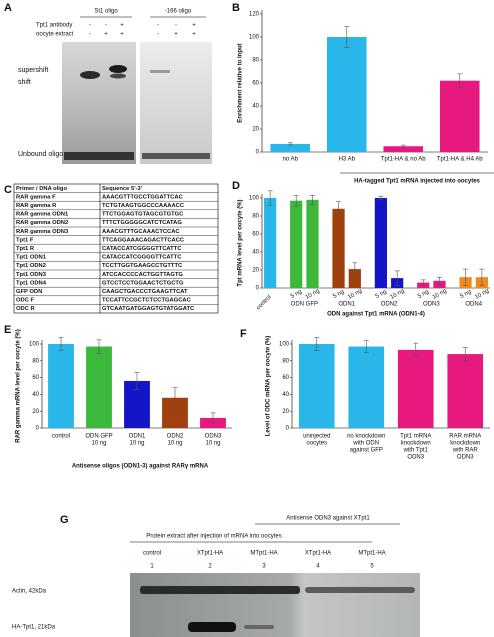  What do you see at coordinates (236, 186) in the screenshot?
I see `panel-letter: D` at bounding box center [236, 186].